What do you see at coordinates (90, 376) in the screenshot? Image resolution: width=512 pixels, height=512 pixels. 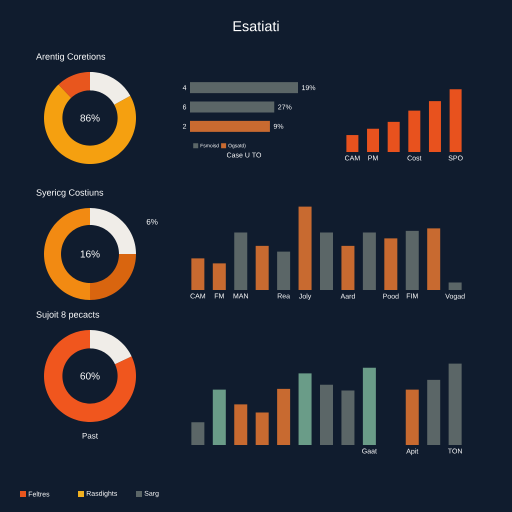 I see `text: 60%` at bounding box center [90, 376].